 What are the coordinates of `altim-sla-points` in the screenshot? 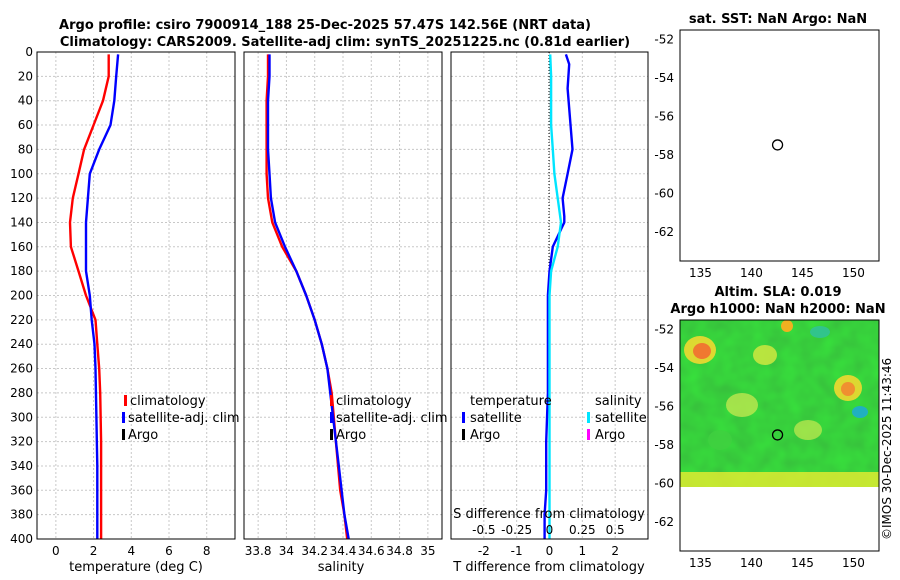 It's located at (777, 435).